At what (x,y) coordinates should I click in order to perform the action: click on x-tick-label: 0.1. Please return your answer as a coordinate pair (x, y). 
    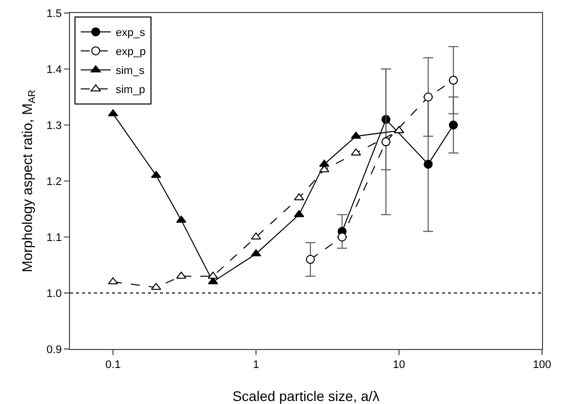
    Looking at the image, I should click on (113, 365).